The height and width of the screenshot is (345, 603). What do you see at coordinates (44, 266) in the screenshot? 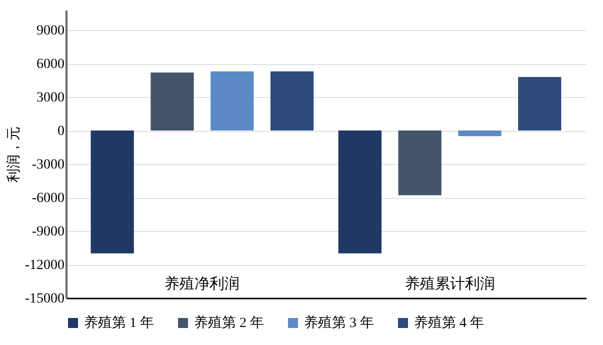
I see `y-tick-label: -12000` at bounding box center [44, 266].